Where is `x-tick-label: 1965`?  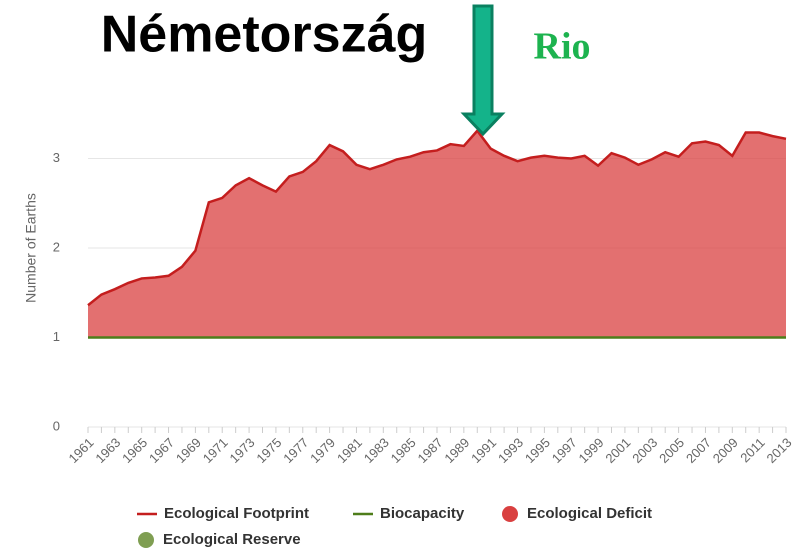
x-tick-label: 1965 is located at coordinates (134, 450).